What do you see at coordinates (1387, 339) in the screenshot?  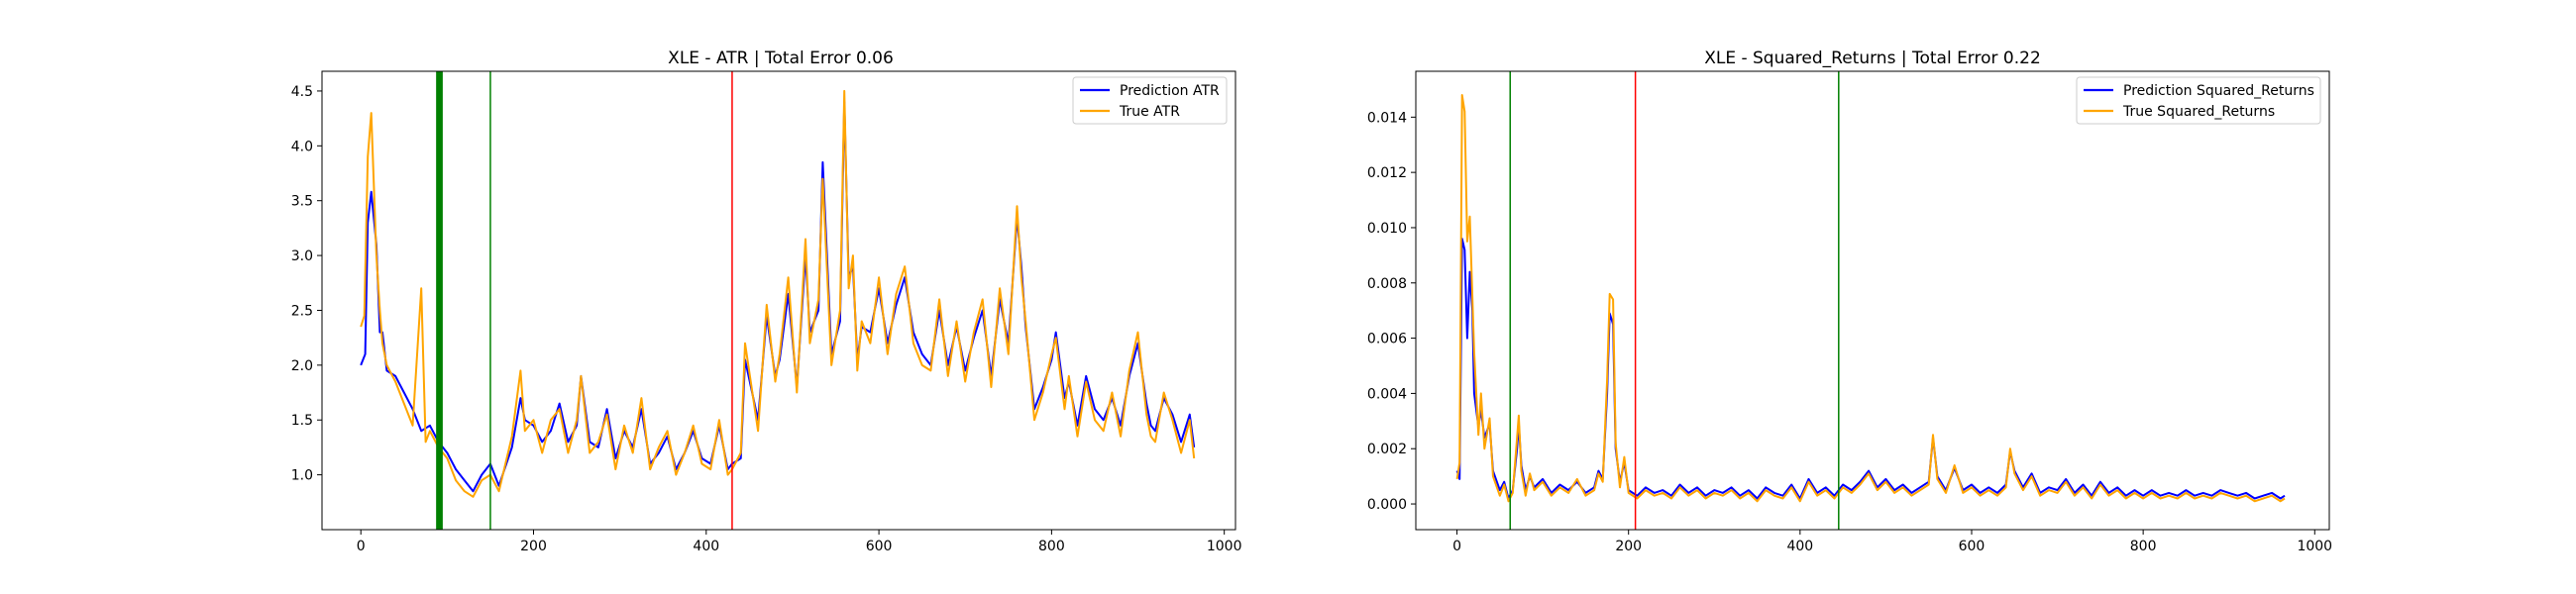 I see `squared-returns-y-tick-label: 0.006` at bounding box center [1387, 339].